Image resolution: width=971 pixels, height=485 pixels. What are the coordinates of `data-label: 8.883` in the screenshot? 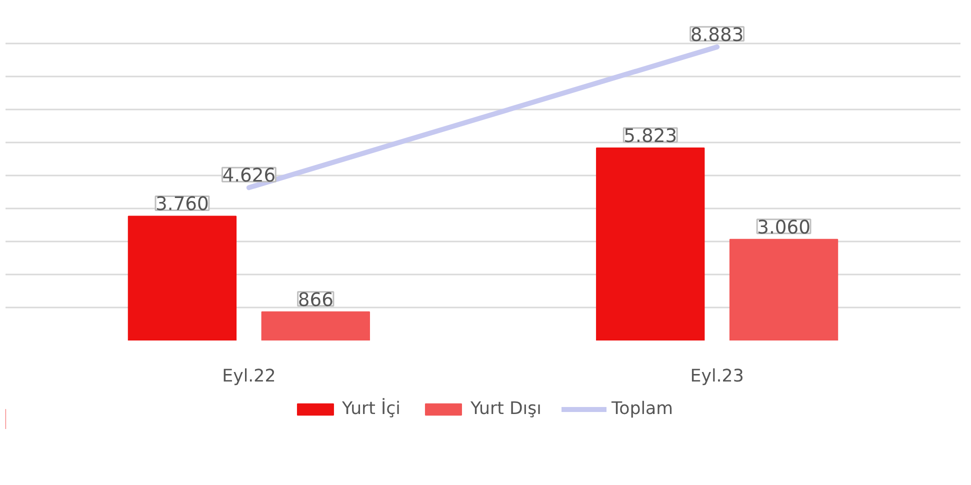 It's located at (717, 35).